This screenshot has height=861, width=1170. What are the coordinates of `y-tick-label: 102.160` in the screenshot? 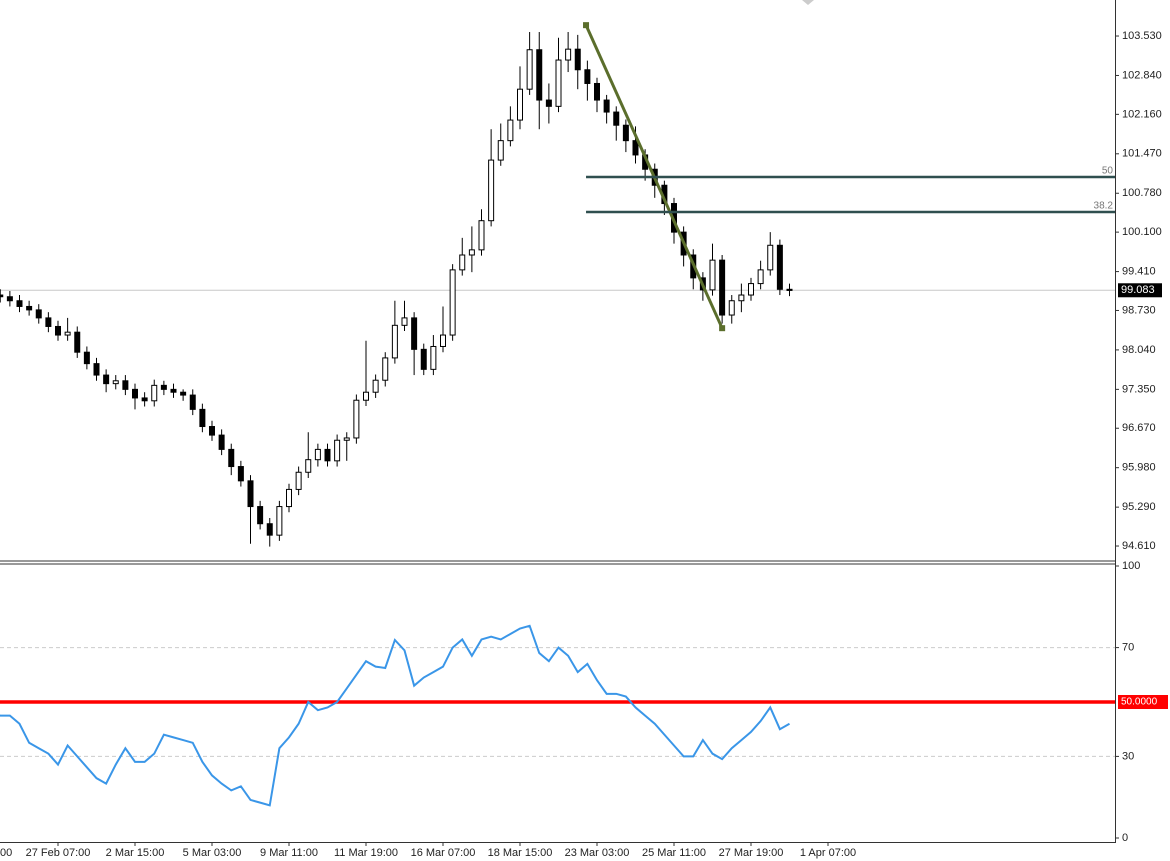 It's located at (1142, 114).